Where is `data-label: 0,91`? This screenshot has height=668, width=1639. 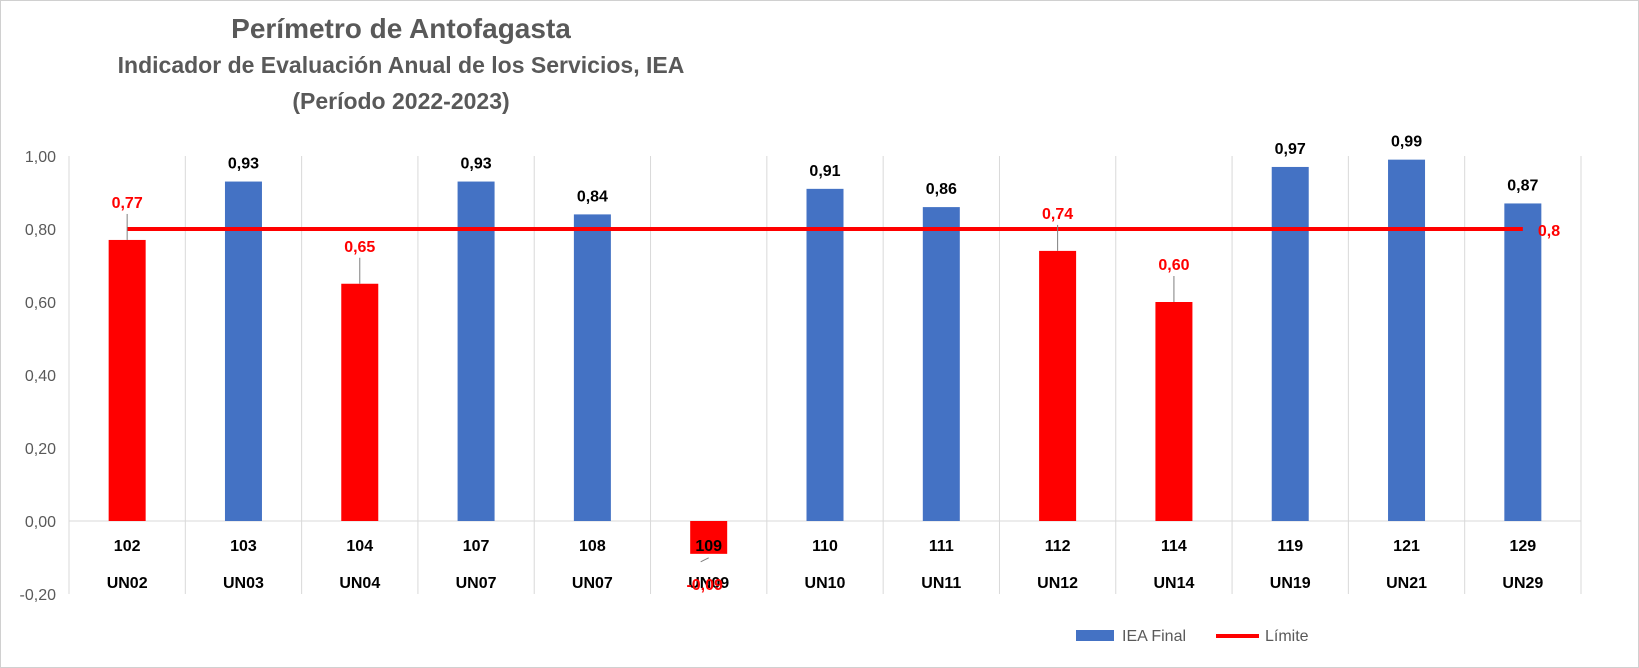
data-label: 0,91 is located at coordinates (824, 171).